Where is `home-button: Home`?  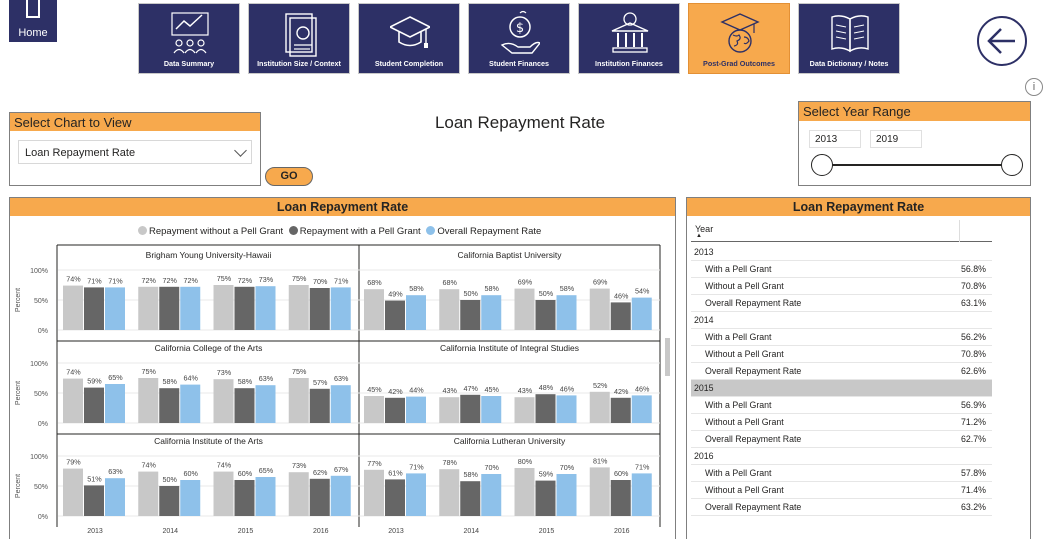
home-button: Home is located at coordinates (33, 21).